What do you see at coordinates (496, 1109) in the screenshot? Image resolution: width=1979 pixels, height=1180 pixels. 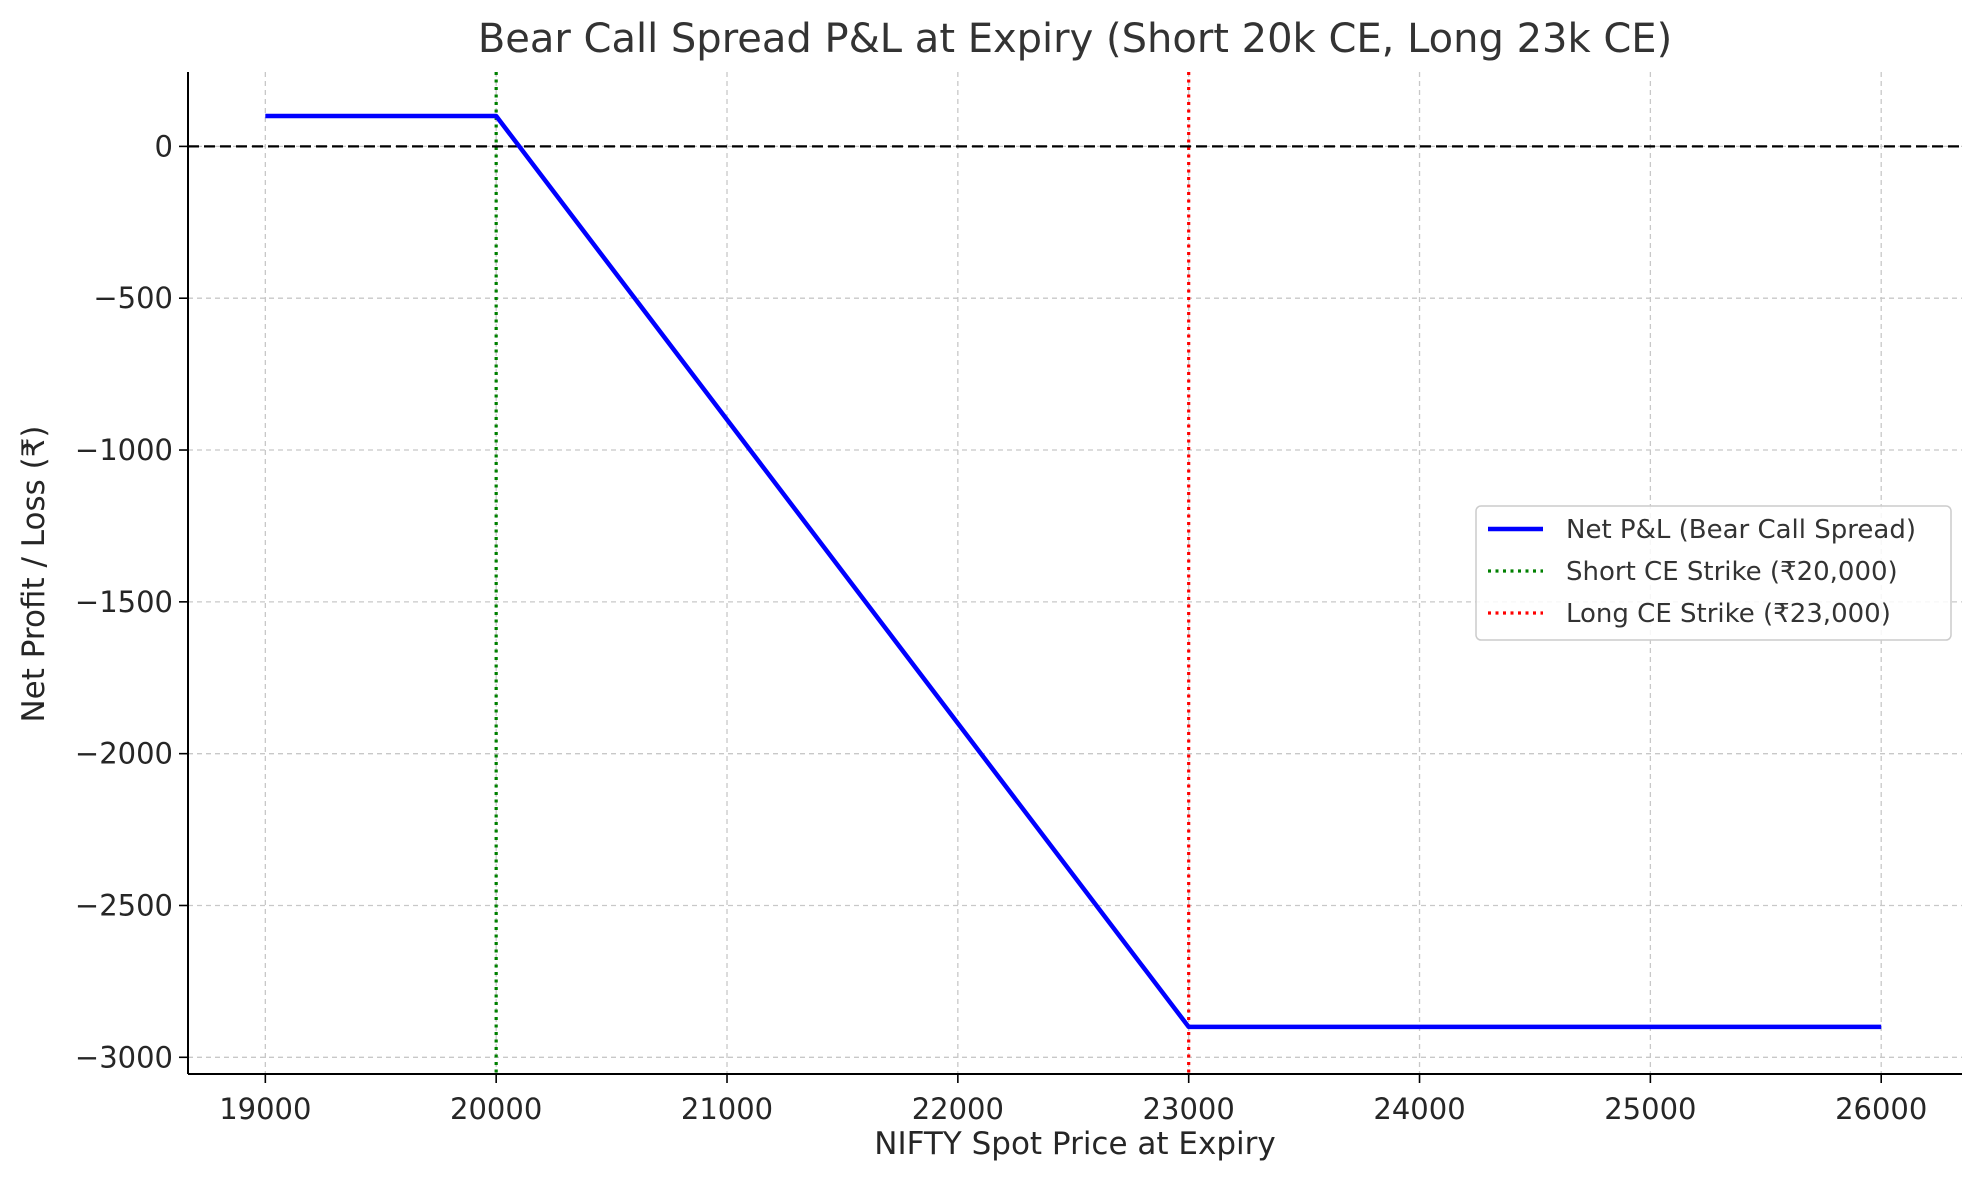 I see `x-tick-label: 20000` at bounding box center [496, 1109].